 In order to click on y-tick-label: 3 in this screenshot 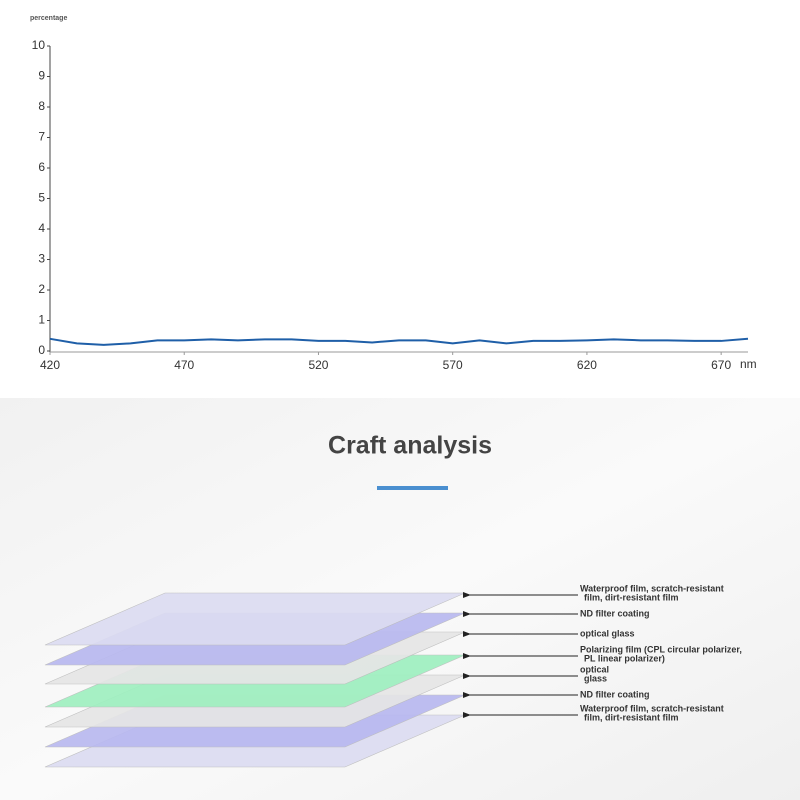, I will do `click(41, 259)`.